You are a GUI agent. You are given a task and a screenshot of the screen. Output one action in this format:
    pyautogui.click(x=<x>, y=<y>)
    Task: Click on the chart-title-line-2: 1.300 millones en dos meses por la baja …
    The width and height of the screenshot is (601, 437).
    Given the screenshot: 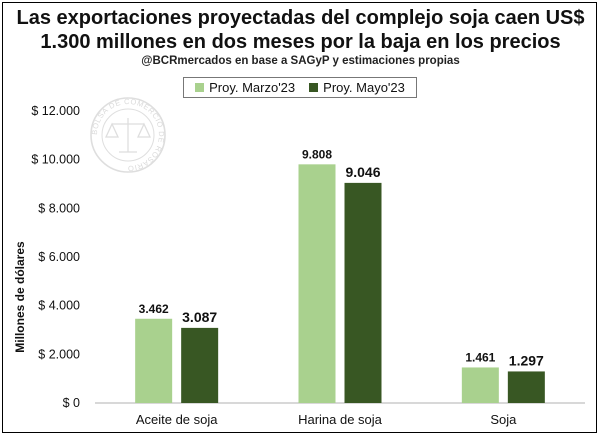 What is the action you would take?
    pyautogui.click(x=300, y=42)
    